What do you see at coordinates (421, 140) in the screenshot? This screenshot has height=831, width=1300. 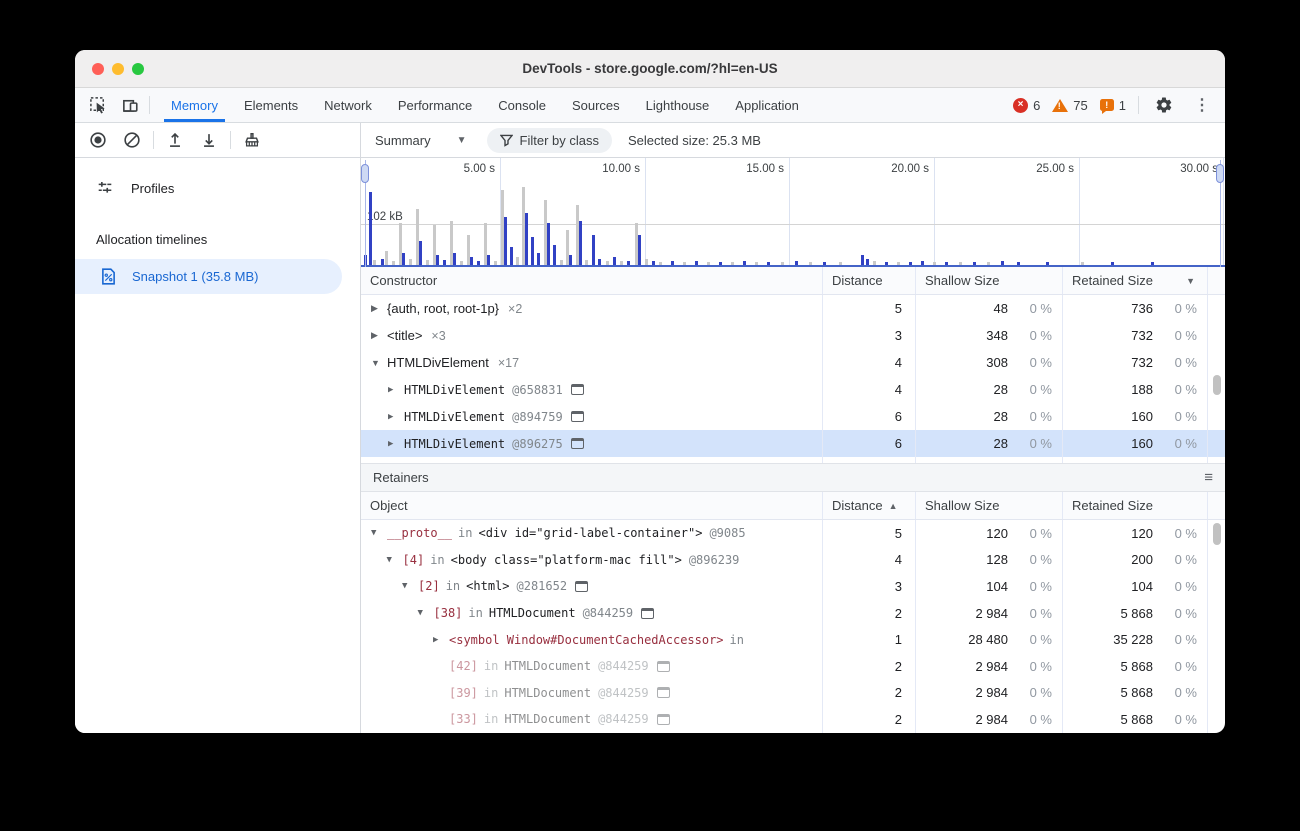 I see `perspective-select: Summary ▼` at bounding box center [421, 140].